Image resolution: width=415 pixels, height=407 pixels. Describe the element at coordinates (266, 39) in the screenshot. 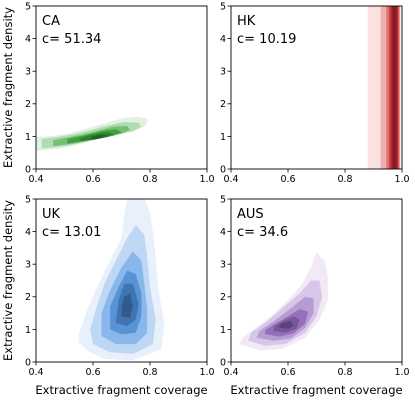

I see `panel-annotation: c= 10.19` at that location.